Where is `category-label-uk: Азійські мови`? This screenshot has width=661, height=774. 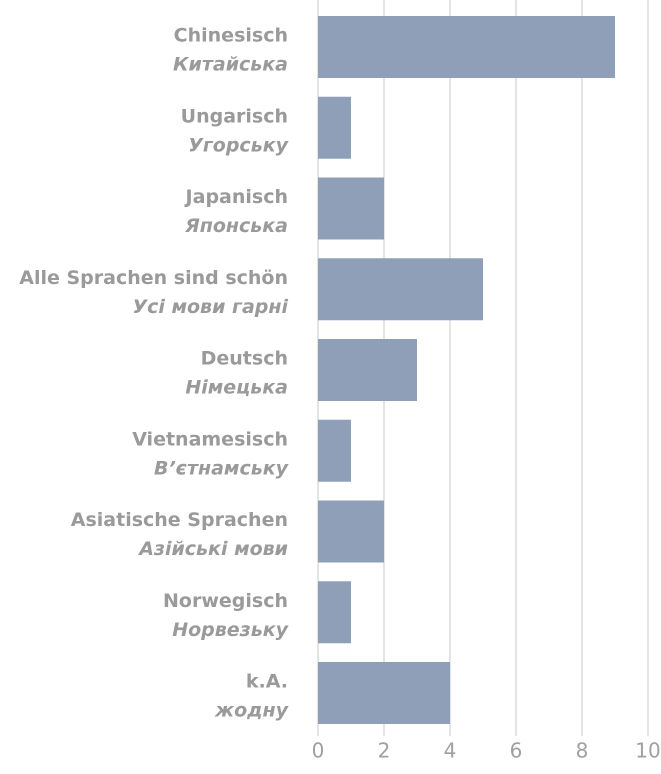 category-label-uk: Азійські мови is located at coordinates (212, 549).